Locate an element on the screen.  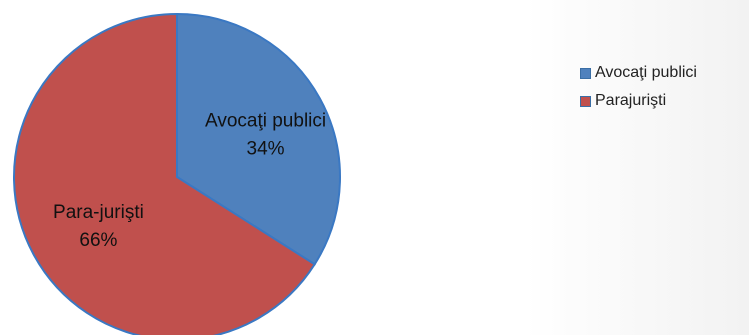
legend-label-parajuristi: Parajurişti is located at coordinates (631, 100).